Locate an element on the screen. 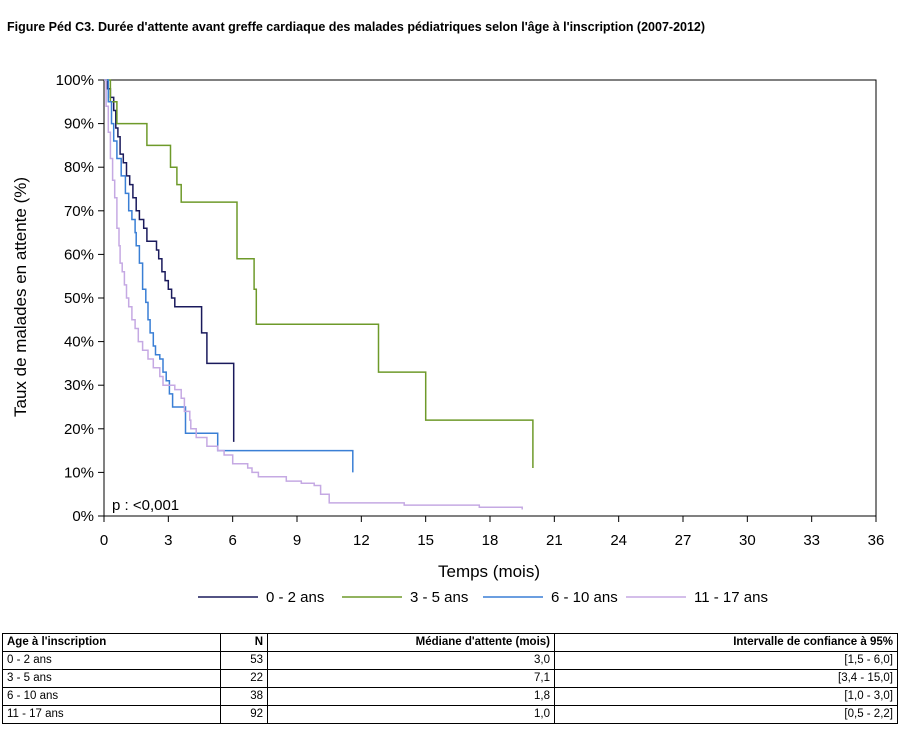 The image size is (900, 735). y-axis-label: Taux de malades en attente (%) is located at coordinates (20, 297).